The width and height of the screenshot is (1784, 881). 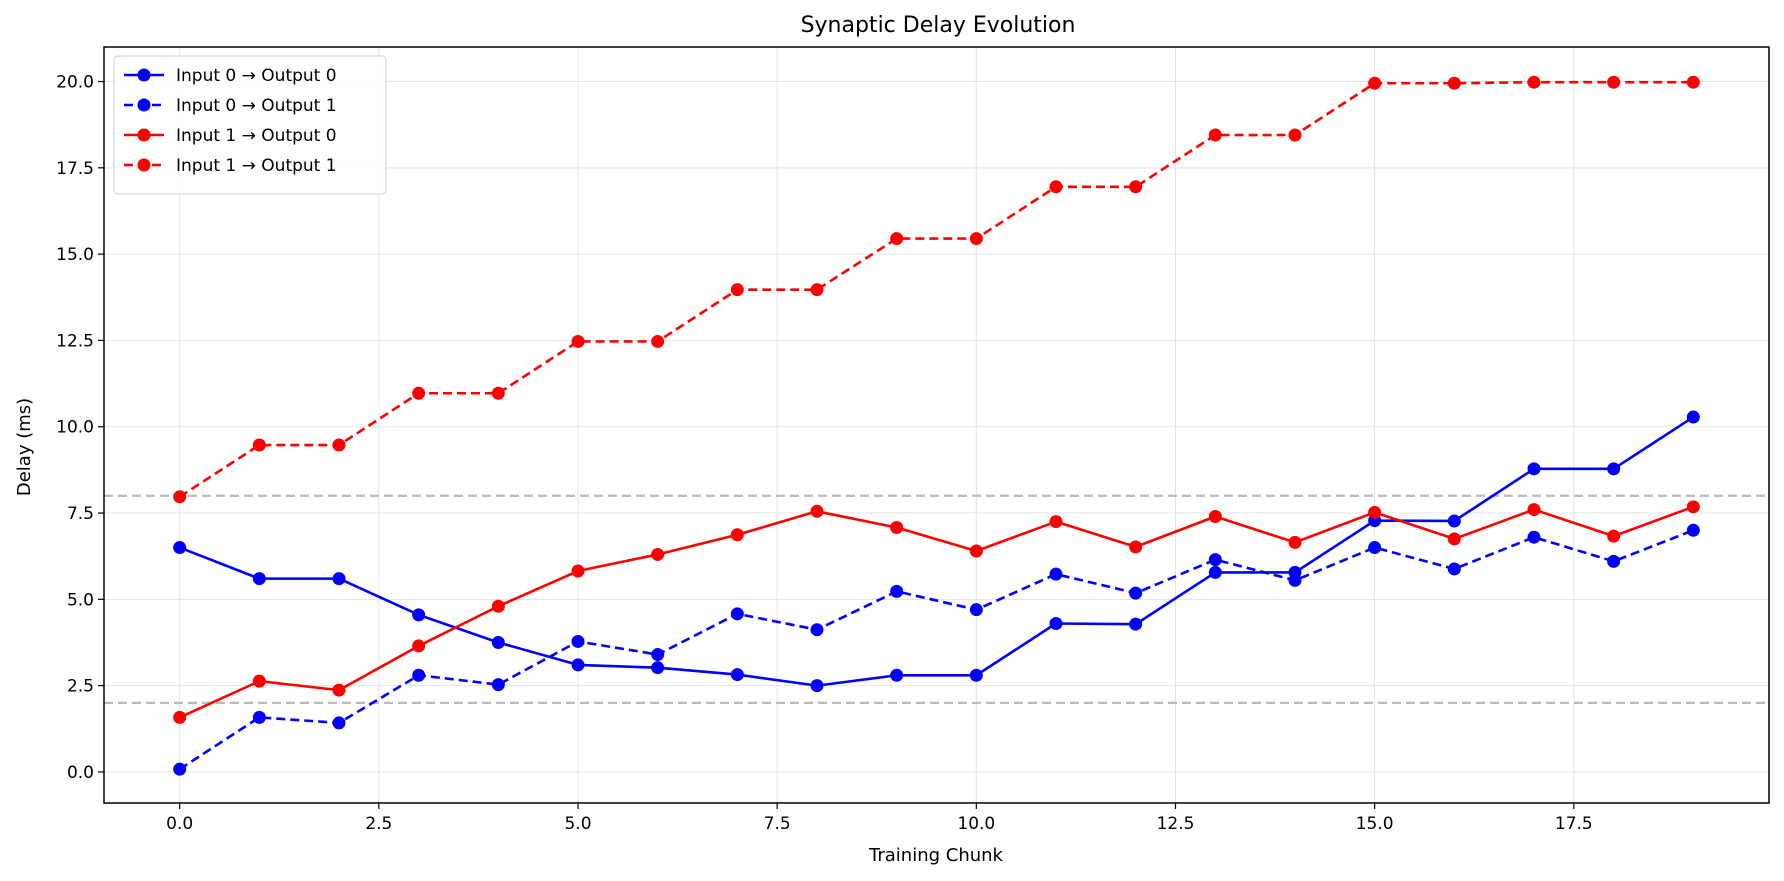 I want to click on x-tick-label: 2.5, so click(x=378, y=824).